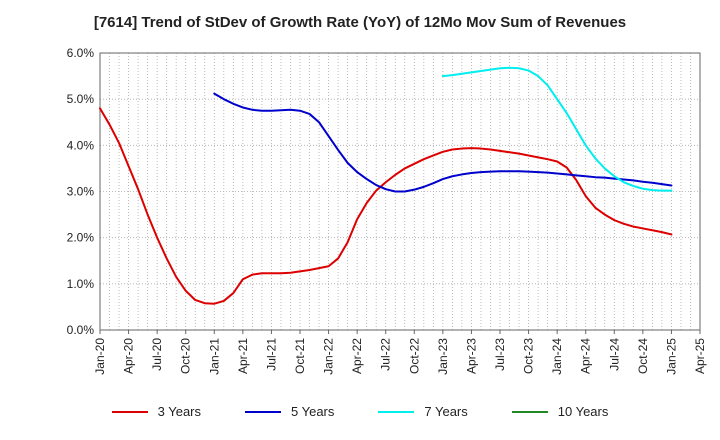 This screenshot has width=720, height=440. What do you see at coordinates (357, 356) in the screenshot?
I see `x-tick-label: Apr-22` at bounding box center [357, 356].